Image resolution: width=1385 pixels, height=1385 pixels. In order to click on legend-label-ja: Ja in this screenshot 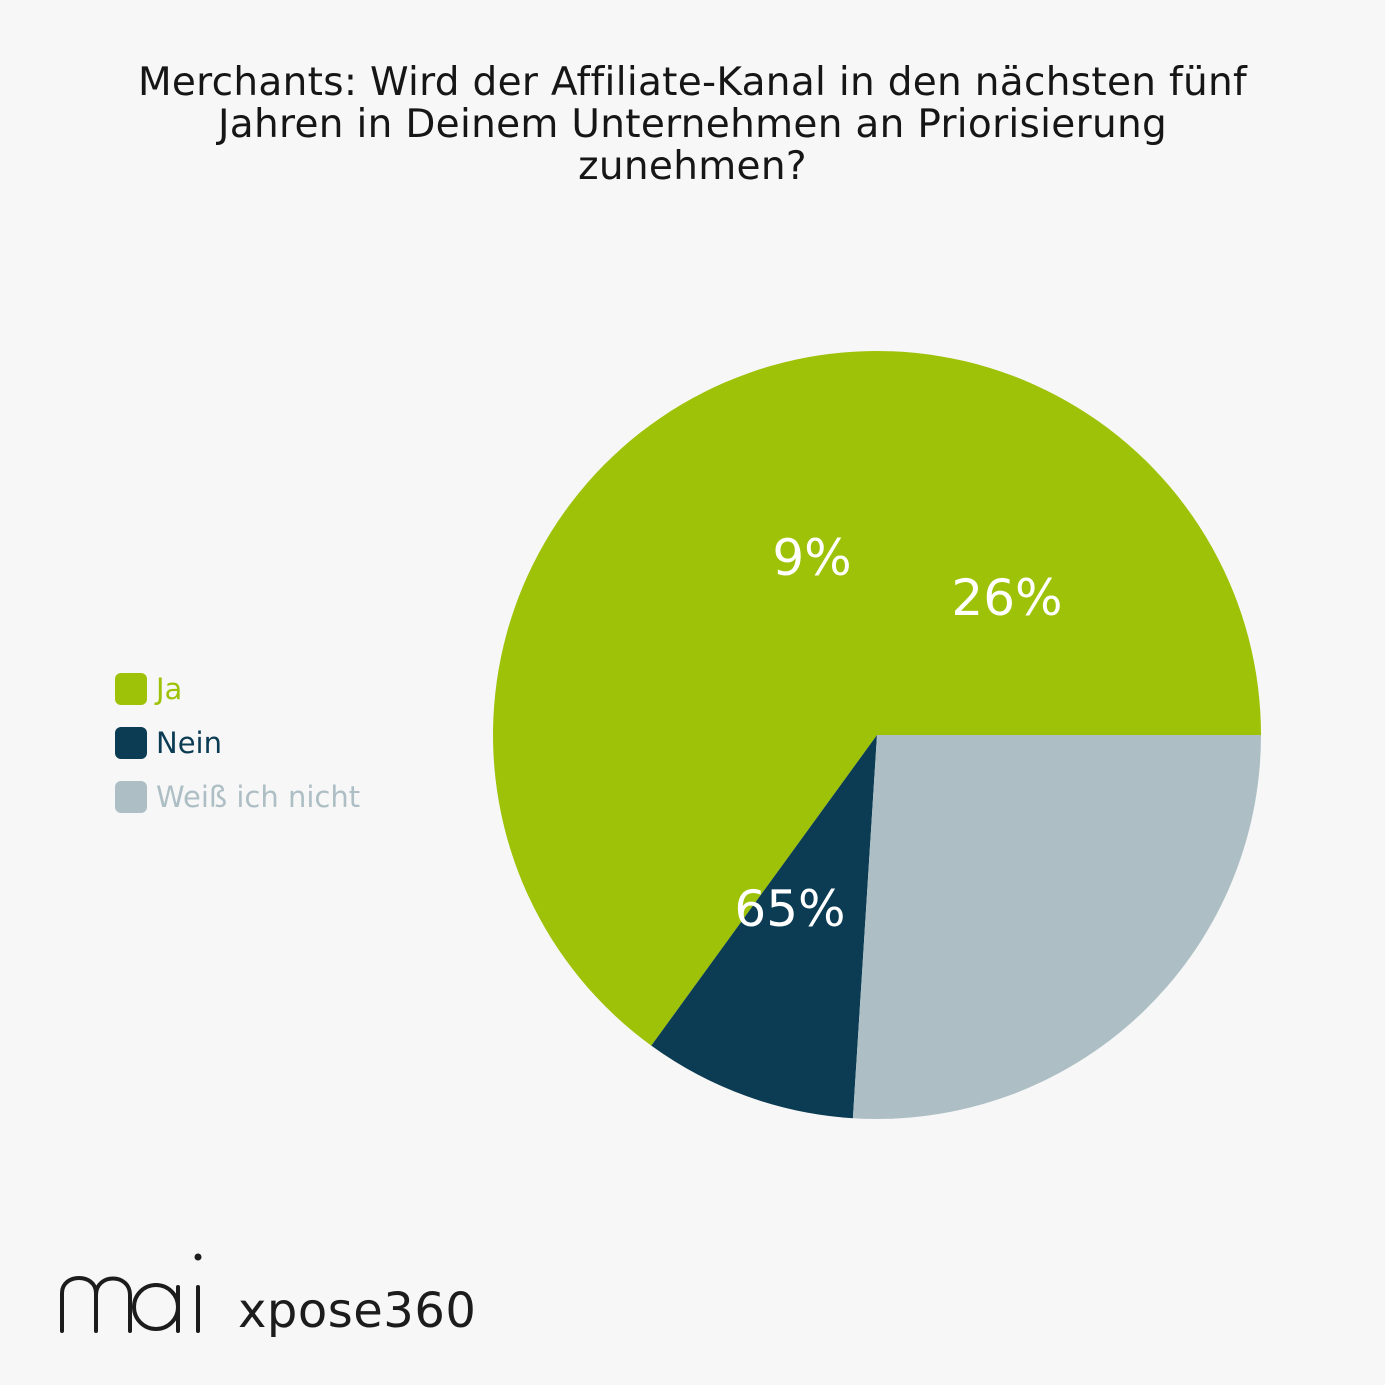, I will do `click(169, 689)`.